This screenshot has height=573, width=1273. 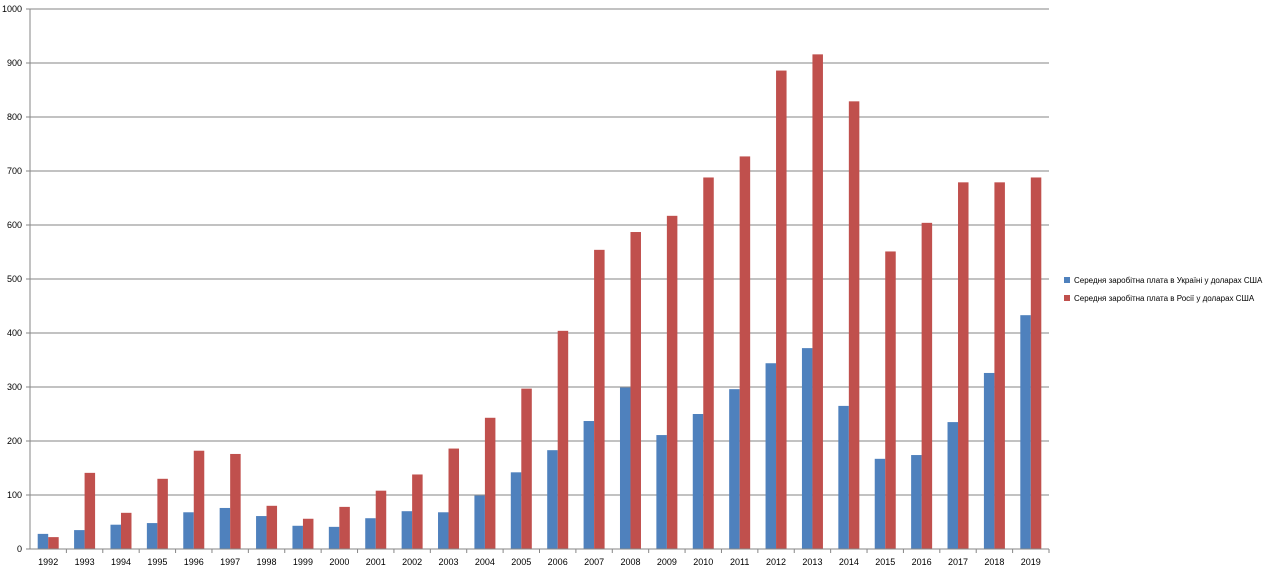 I want to click on bar-russia-2019, so click(x=1036, y=363).